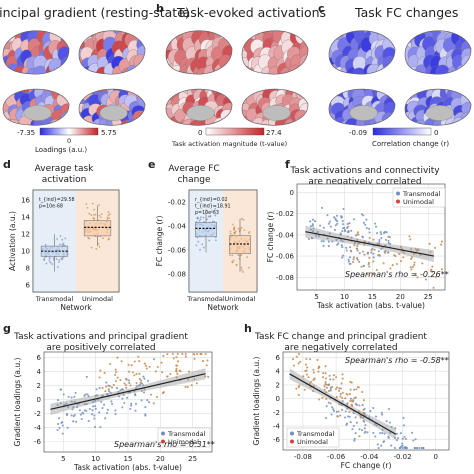 The height and width of the screenshot is (474, 474). What do you see at coordinates (428, 297) in the screenshot?
I see `f-xtick-4: 25` at bounding box center [428, 297].